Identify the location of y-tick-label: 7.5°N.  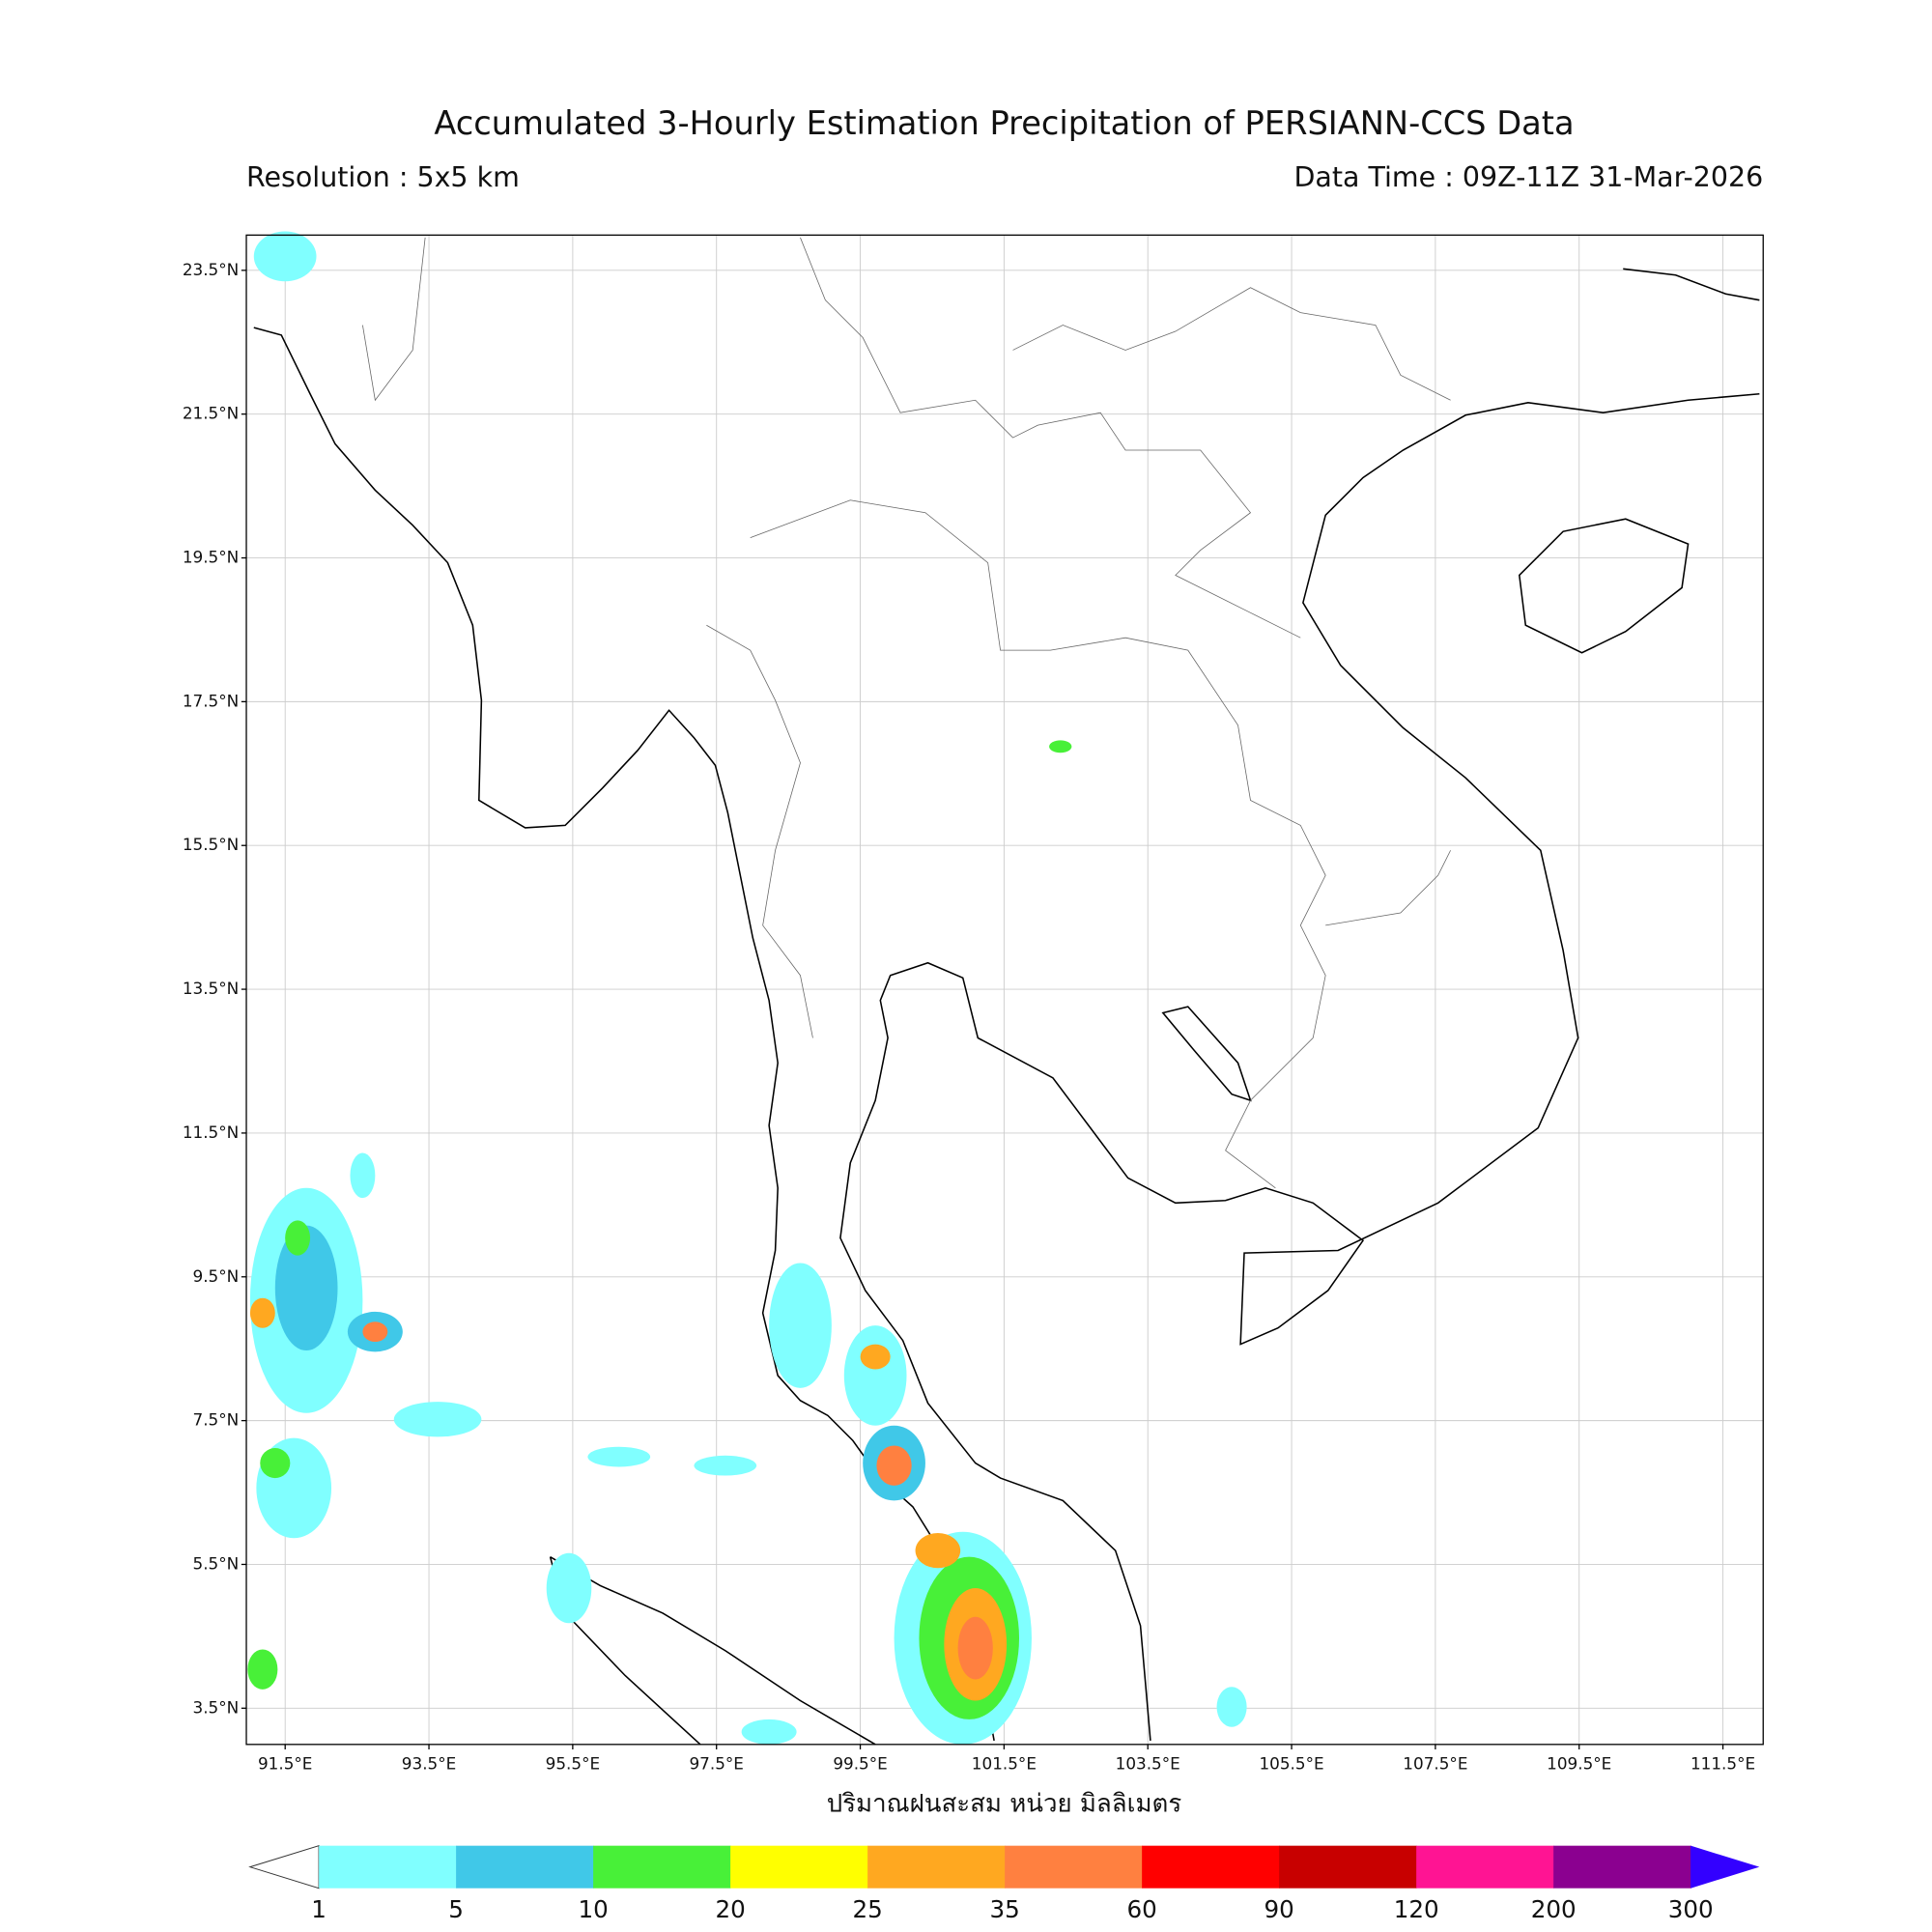
(216, 1420).